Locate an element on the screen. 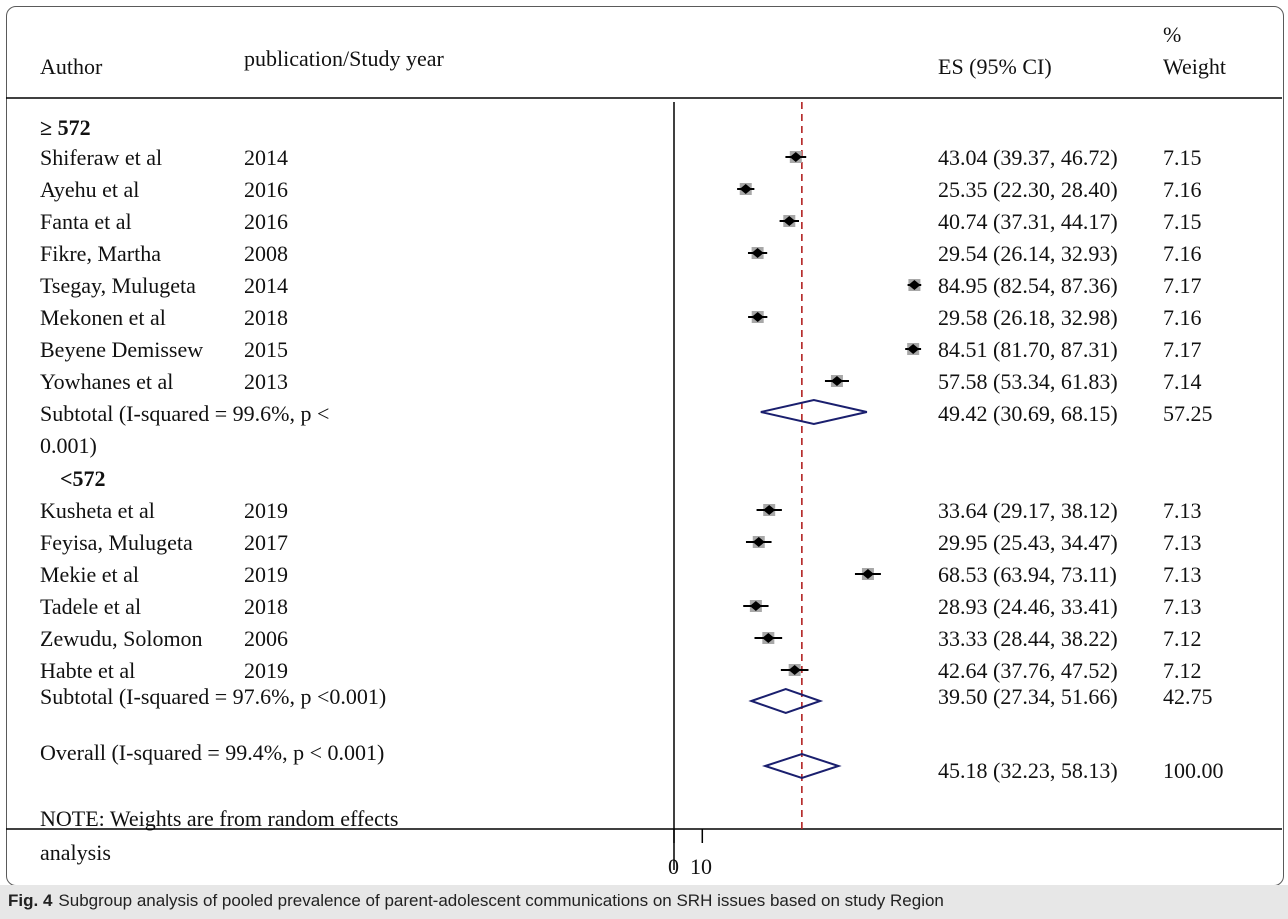 The width and height of the screenshot is (1288, 919). study-ci: 25.35 (22.30, 28.40) is located at coordinates (1028, 189).